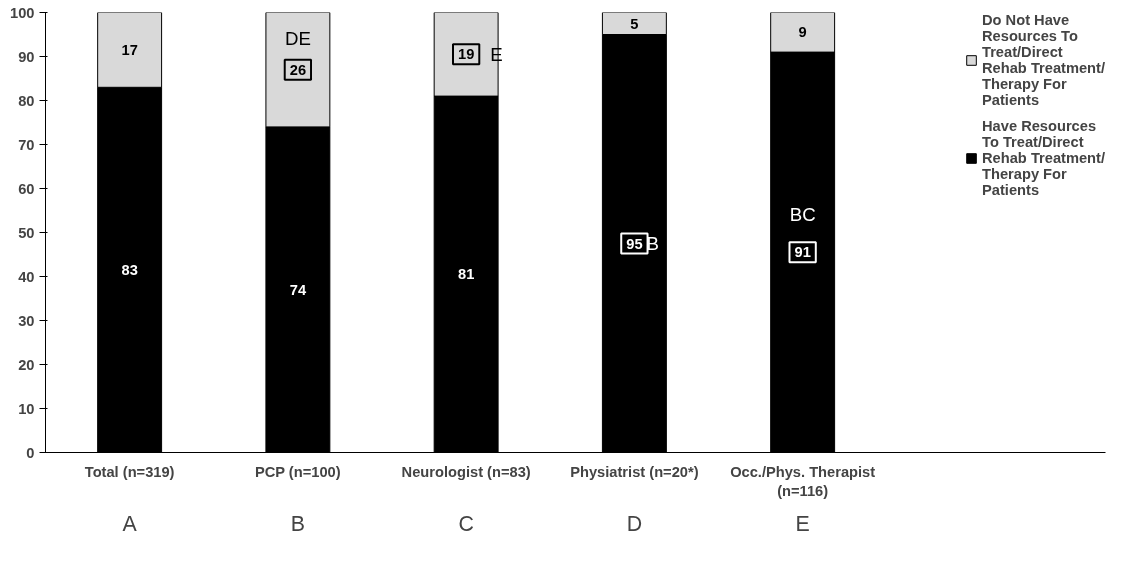 Image resolution: width=1131 pixels, height=587 pixels. Describe the element at coordinates (634, 471) in the screenshot. I see `x-tick-label: Physiatrist (n=20*)` at that location.